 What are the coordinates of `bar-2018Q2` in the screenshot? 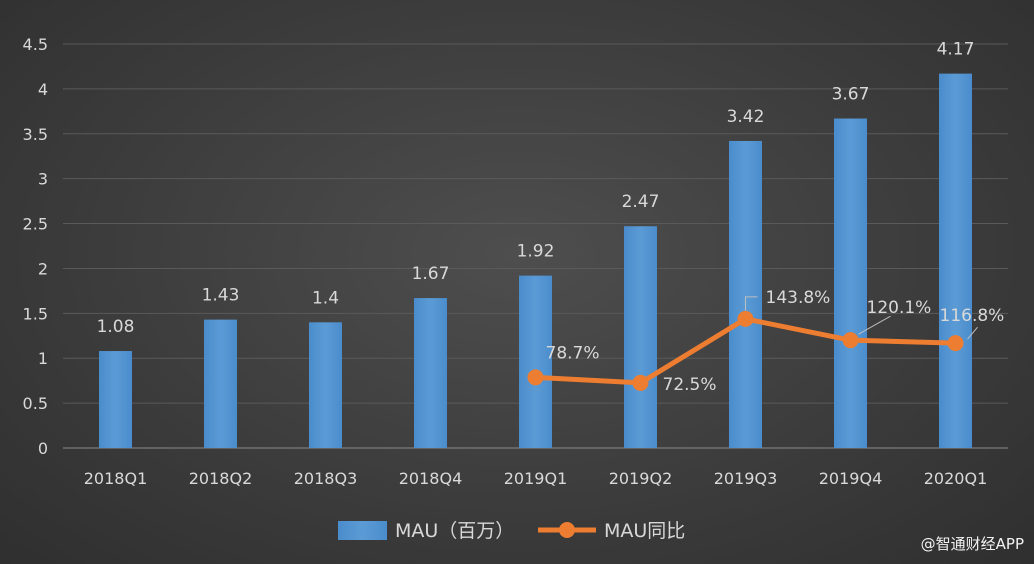 It's located at (220, 383).